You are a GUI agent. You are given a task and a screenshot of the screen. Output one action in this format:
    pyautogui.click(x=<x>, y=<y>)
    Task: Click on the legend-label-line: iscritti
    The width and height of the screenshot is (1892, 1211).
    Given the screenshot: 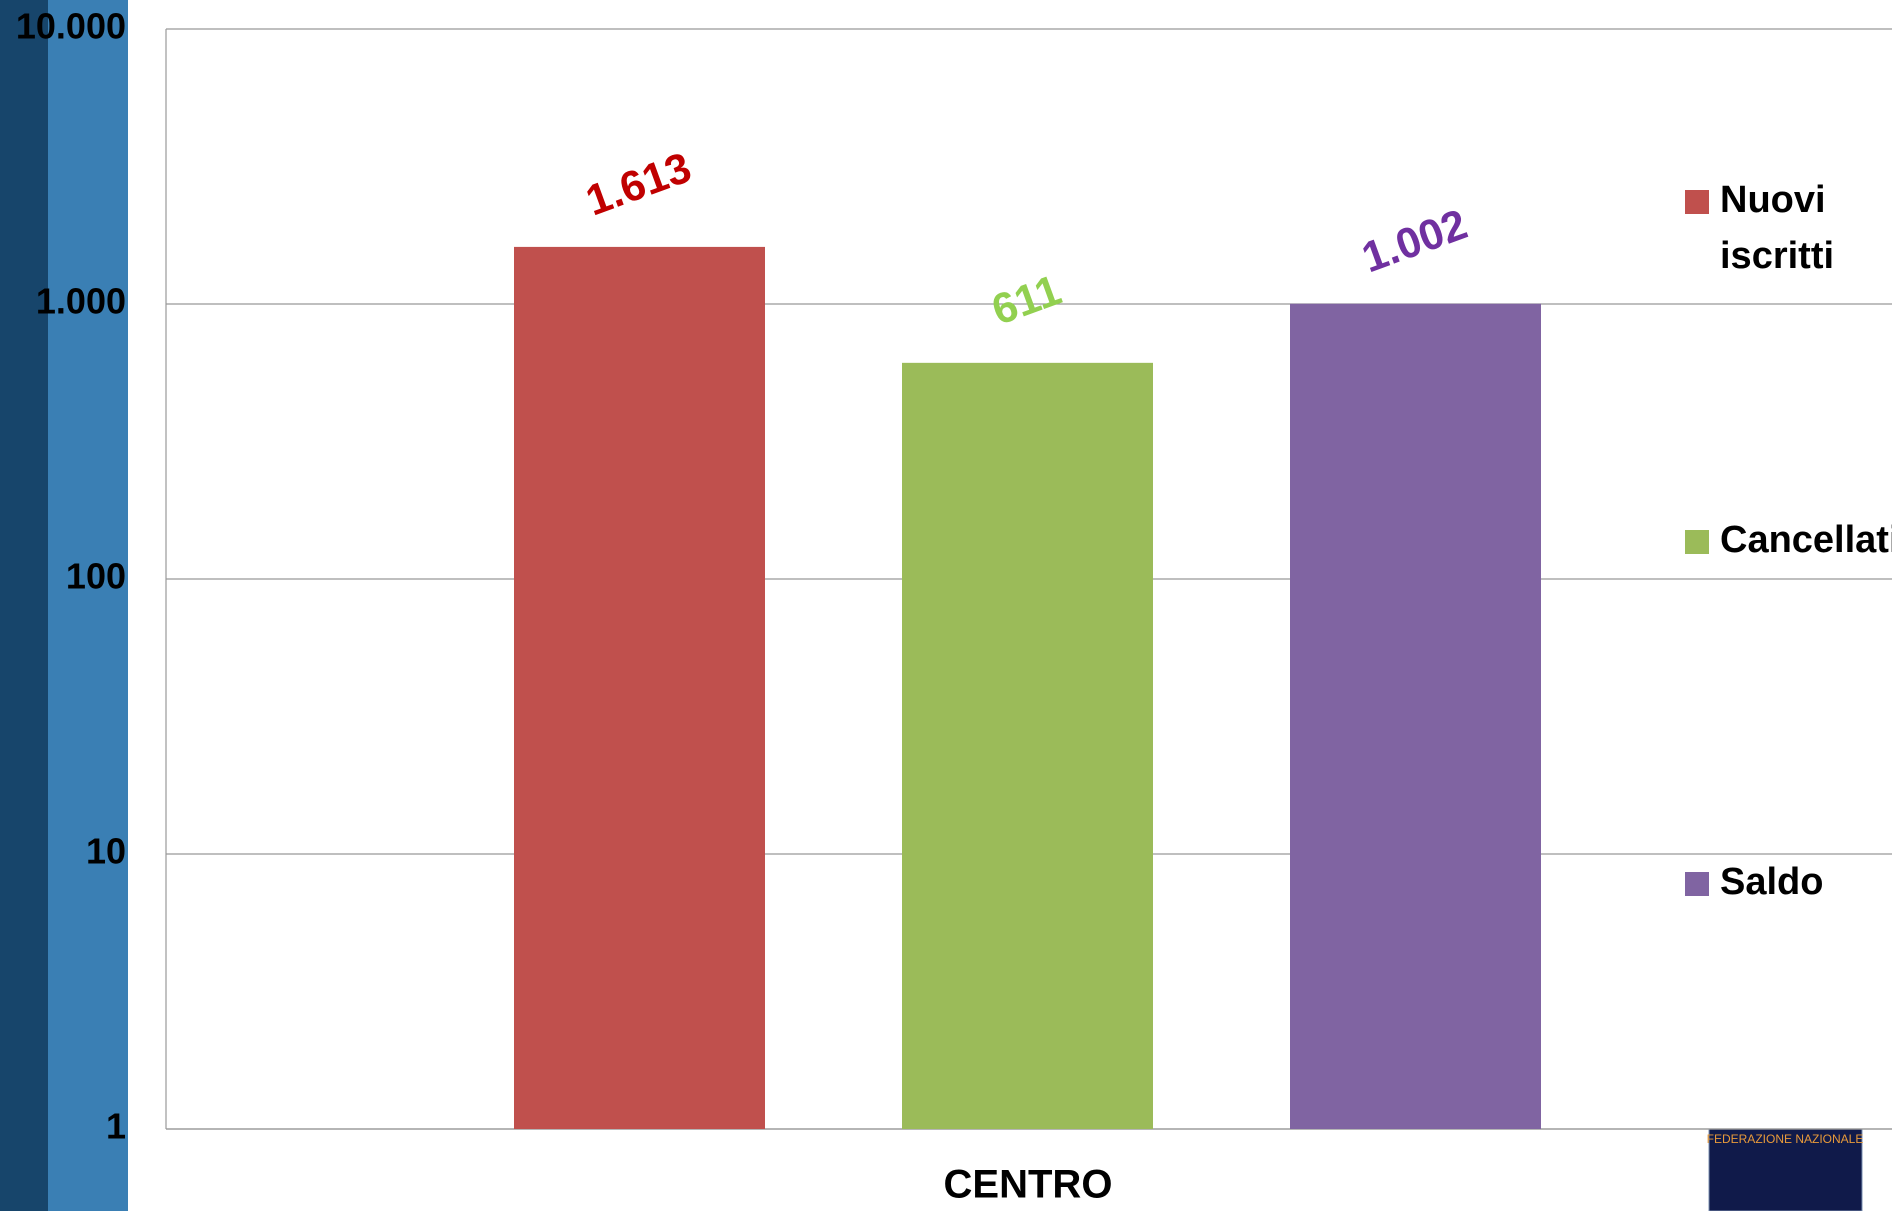 What is the action you would take?
    pyautogui.click(x=1777, y=256)
    